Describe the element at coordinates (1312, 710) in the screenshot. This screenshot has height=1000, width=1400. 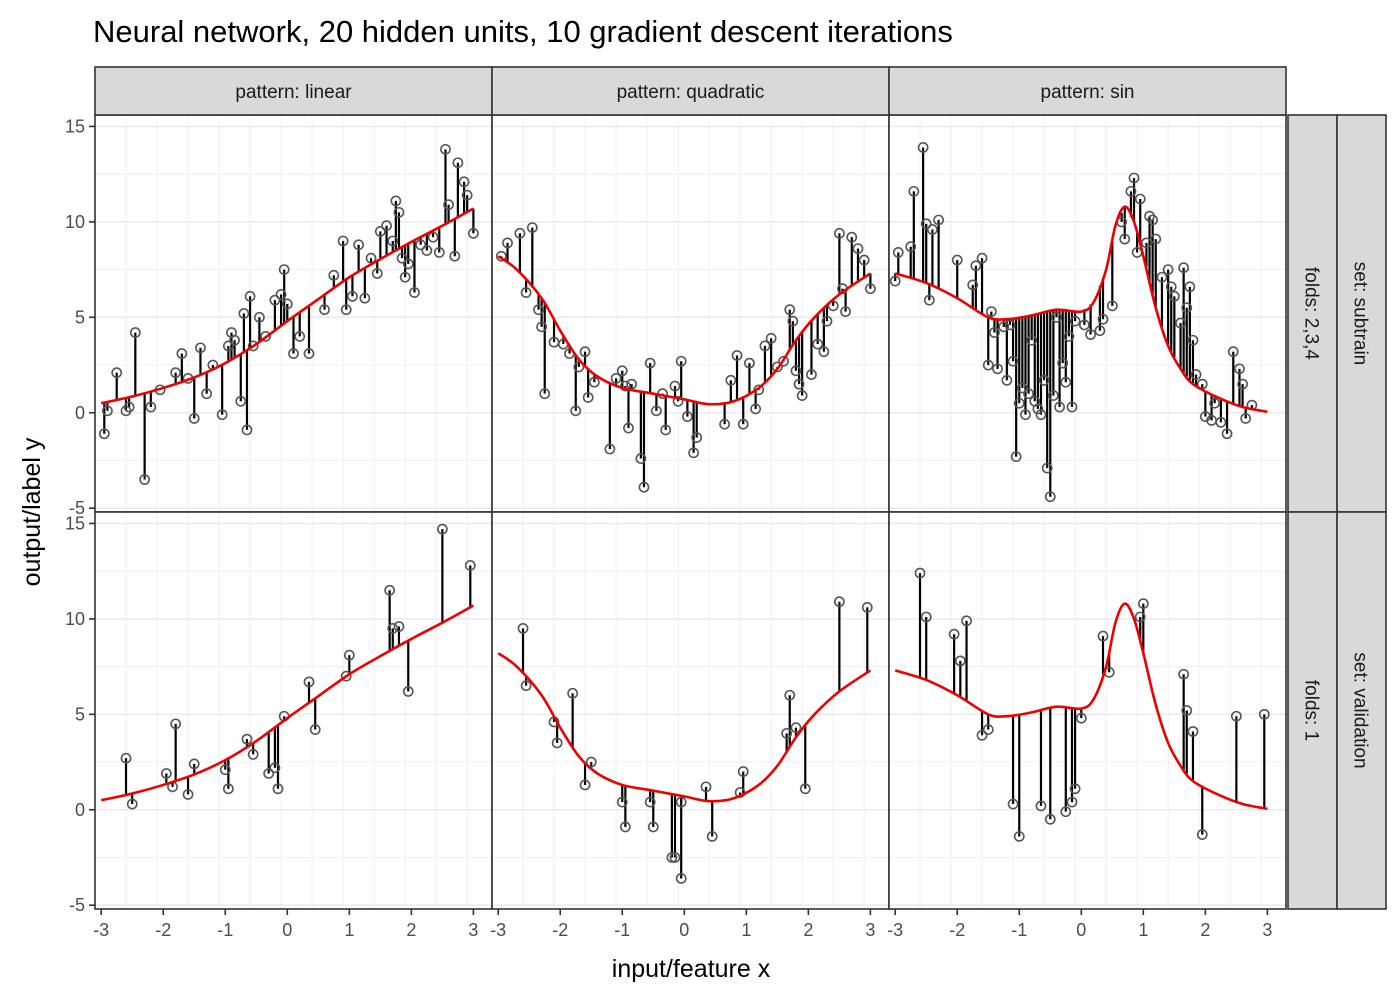
I see `strip-folds-validation` at that location.